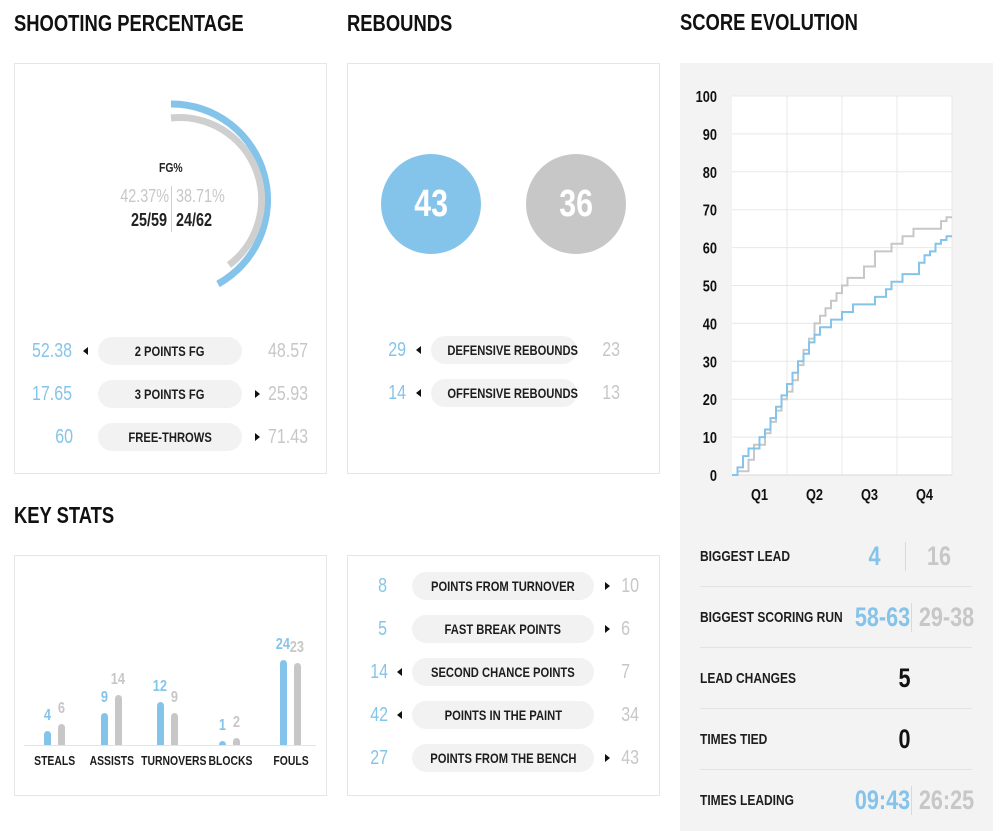 This screenshot has width=1001, height=831. Describe the element at coordinates (431, 204) in the screenshot. I see `home-rebounds-circle: 43` at that location.